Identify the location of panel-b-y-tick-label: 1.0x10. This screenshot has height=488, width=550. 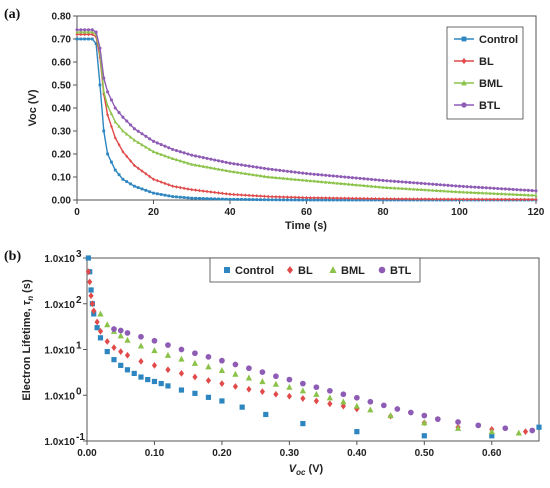
(59, 396).